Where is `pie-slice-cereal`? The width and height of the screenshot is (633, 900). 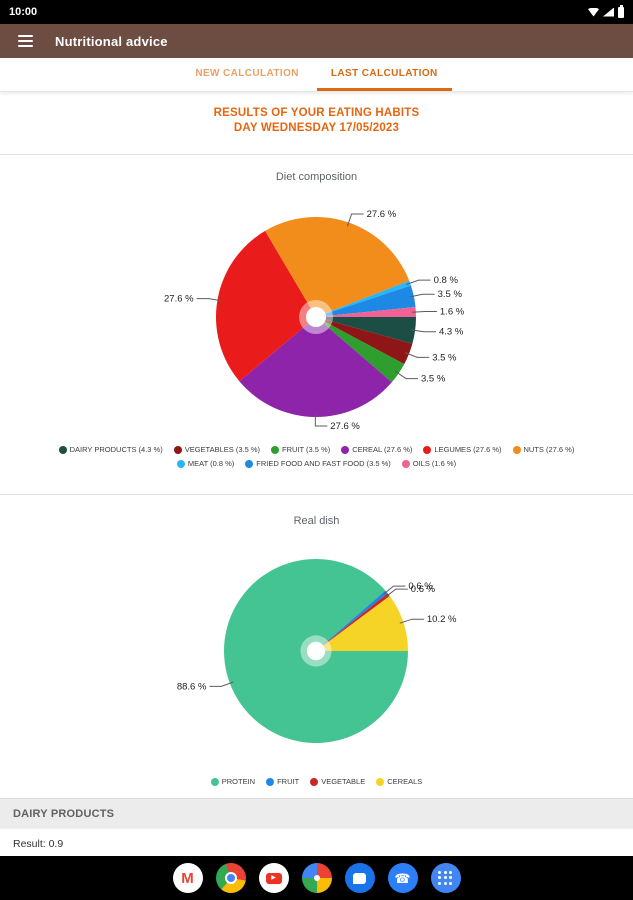 pie-slice-cereal is located at coordinates (315, 367).